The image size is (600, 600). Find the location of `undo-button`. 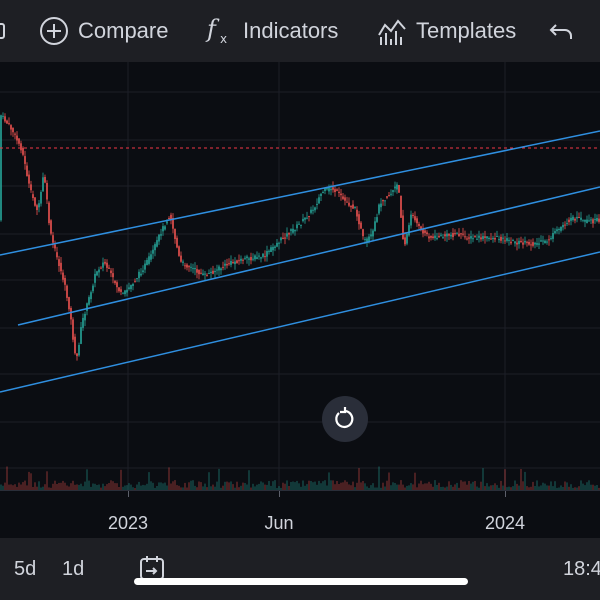

undo-button is located at coordinates (562, 31).